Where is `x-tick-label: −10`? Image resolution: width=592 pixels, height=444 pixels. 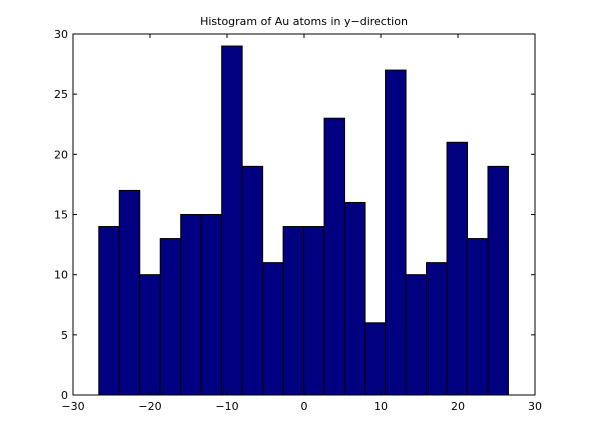
x-tick-label: −10 is located at coordinates (226, 406).